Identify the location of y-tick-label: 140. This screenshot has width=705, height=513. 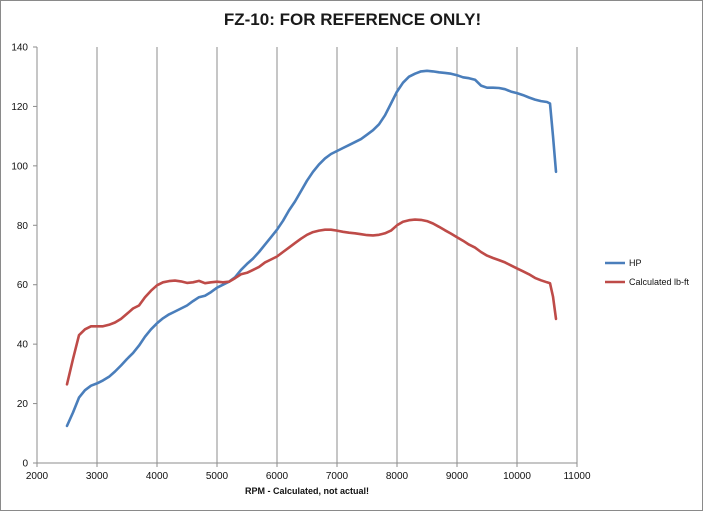
(19, 48).